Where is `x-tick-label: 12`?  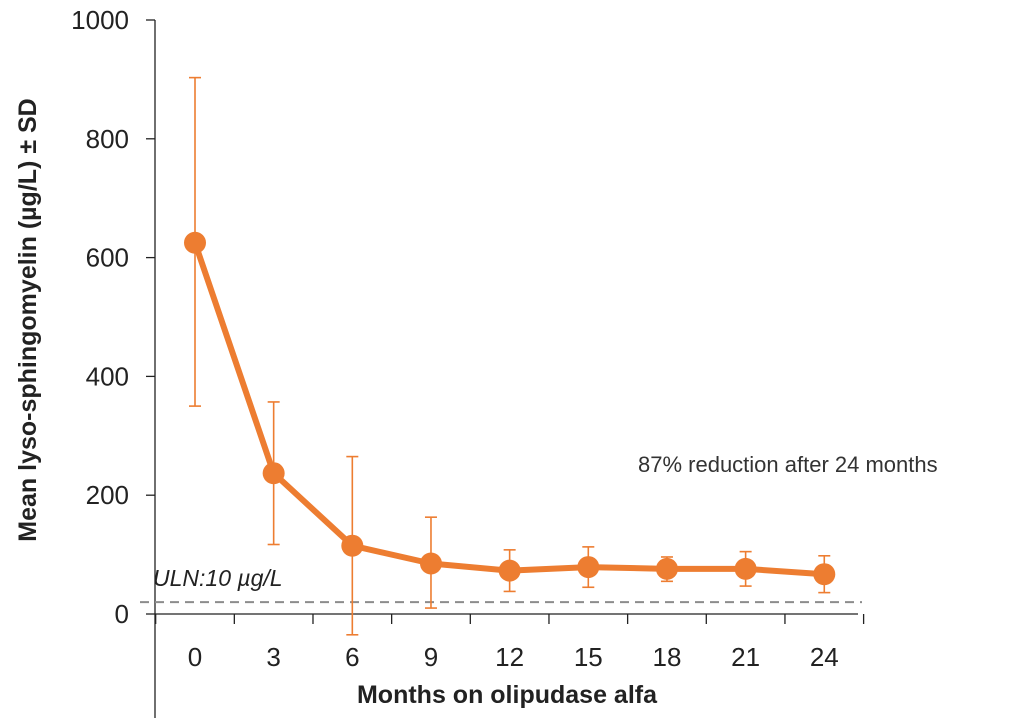 x-tick-label: 12 is located at coordinates (509, 657).